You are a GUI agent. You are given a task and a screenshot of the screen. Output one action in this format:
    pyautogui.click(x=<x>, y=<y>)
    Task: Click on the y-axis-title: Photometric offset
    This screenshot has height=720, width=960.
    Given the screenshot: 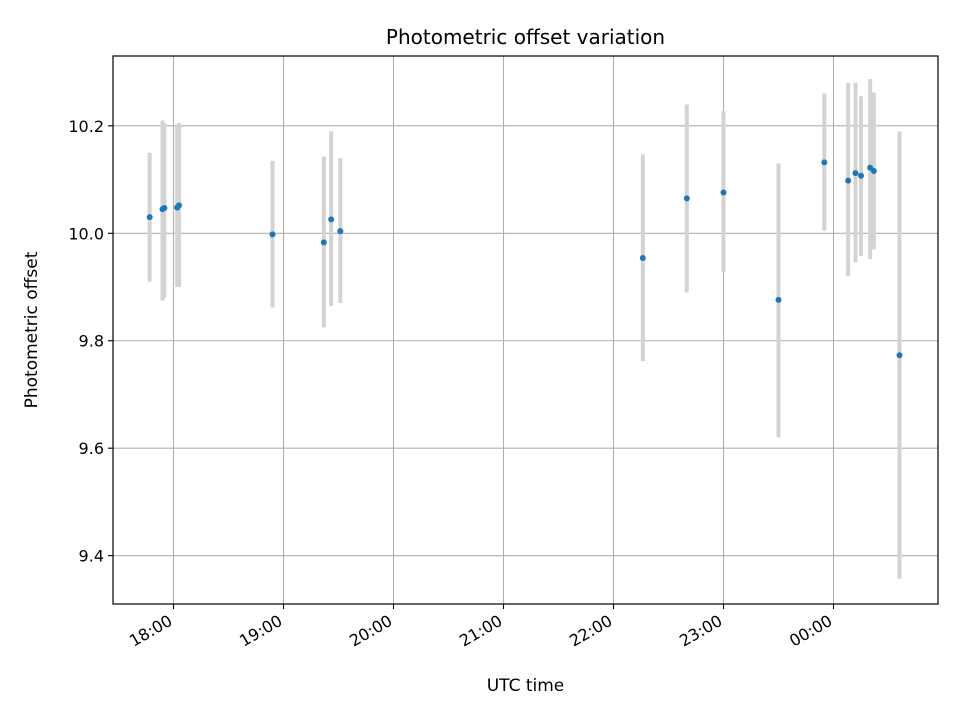 What is the action you would take?
    pyautogui.click(x=32, y=329)
    